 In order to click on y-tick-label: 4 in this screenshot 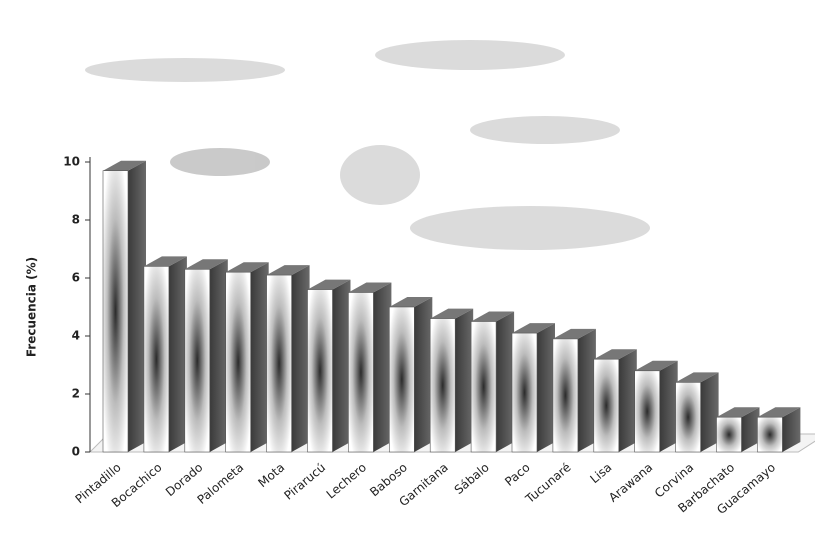, I will do `click(76, 336)`.